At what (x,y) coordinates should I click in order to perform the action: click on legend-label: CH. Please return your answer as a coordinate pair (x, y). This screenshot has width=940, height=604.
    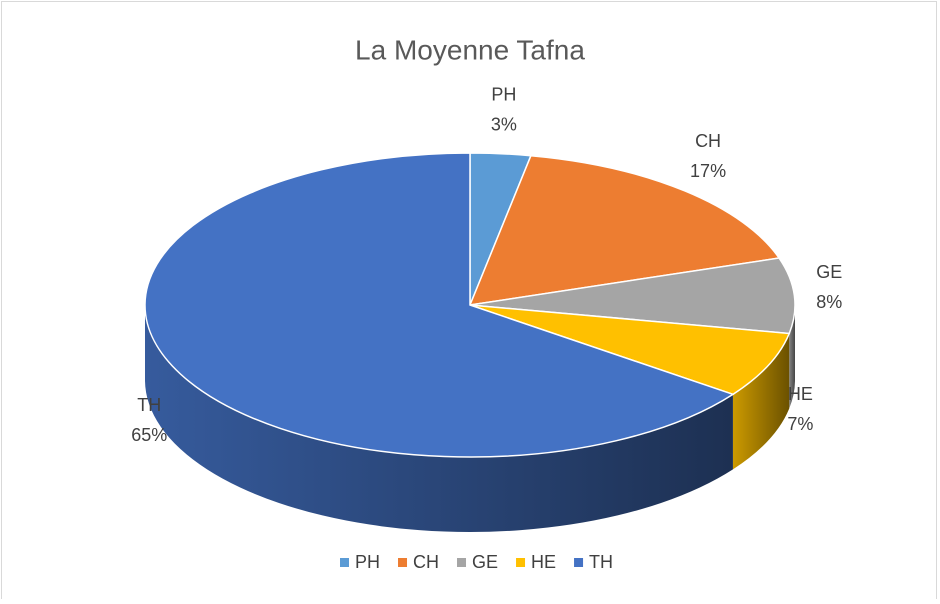
    Looking at the image, I should click on (426, 562).